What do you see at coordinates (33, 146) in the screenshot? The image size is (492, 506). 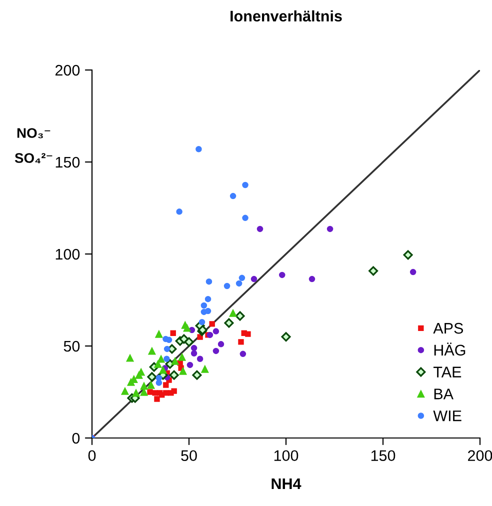 I see `y-axis-title: NO₃⁻ SO₄²⁻` at bounding box center [33, 146].